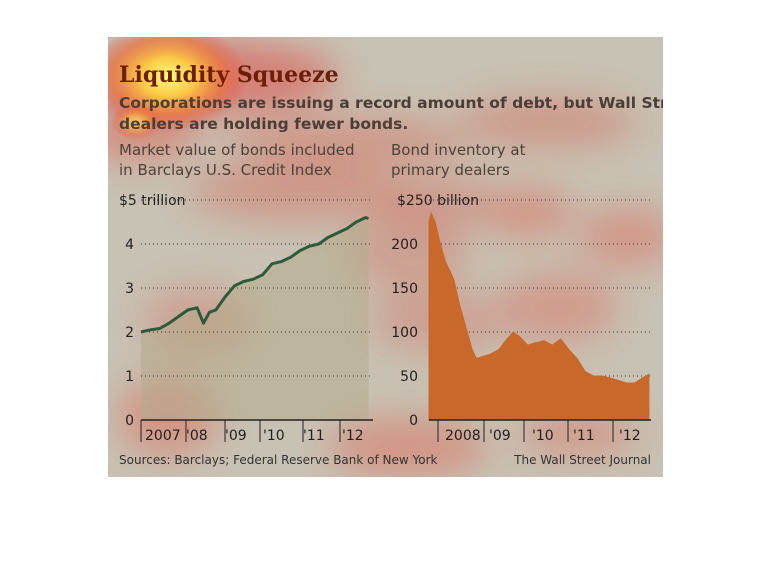 This screenshot has height=572, width=770. Describe the element at coordinates (450, 170) in the screenshot. I see `right-chart-title-line-2: primary dealers` at that location.